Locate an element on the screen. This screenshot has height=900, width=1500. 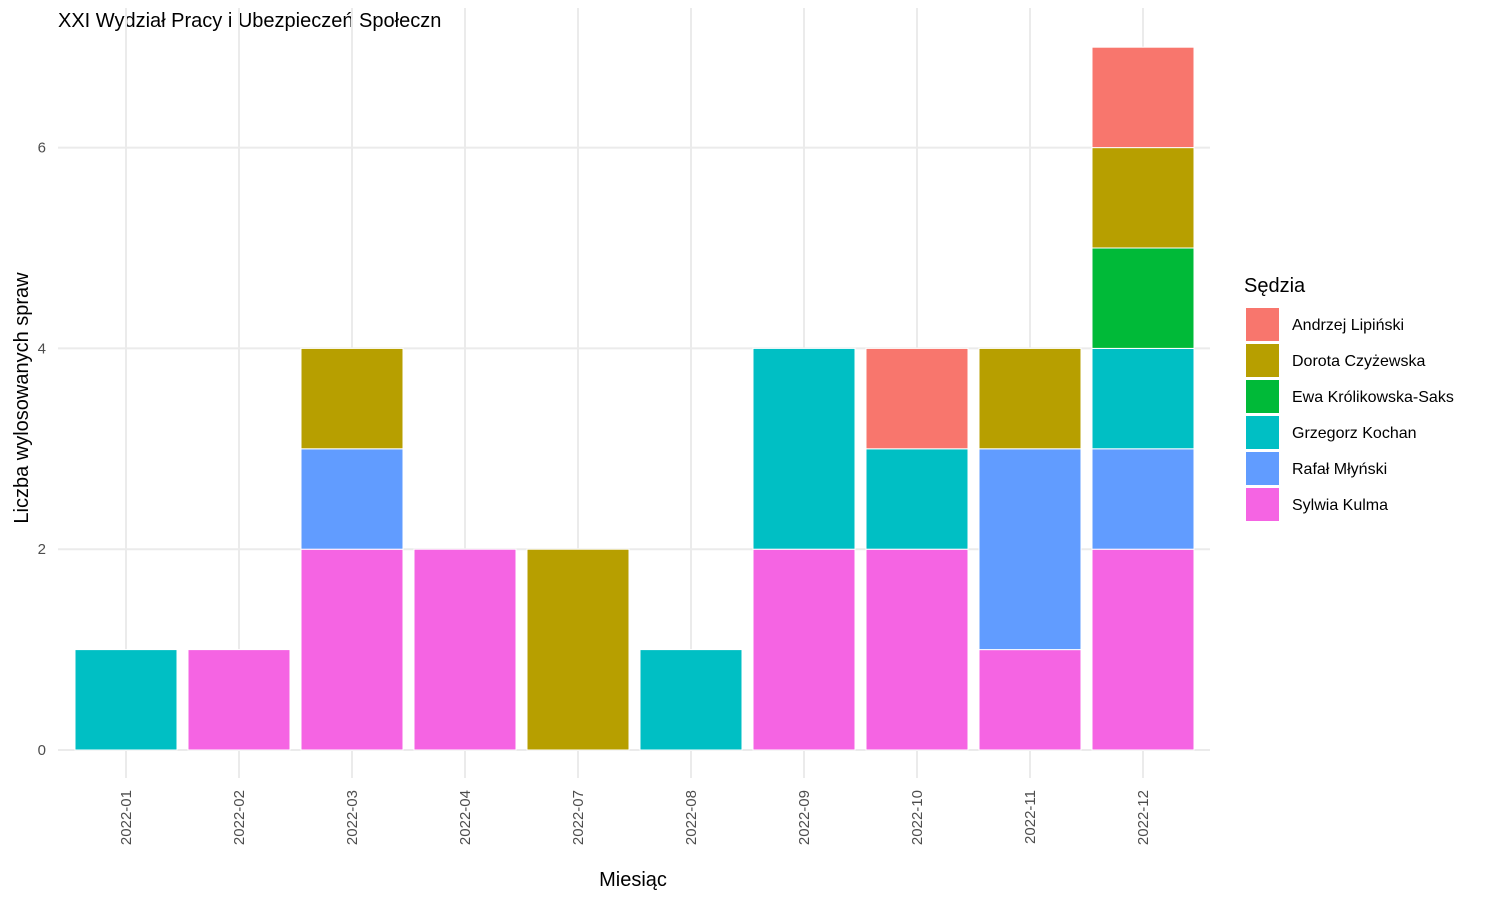
x-tick-label: 2022-03 is located at coordinates (352, 817).